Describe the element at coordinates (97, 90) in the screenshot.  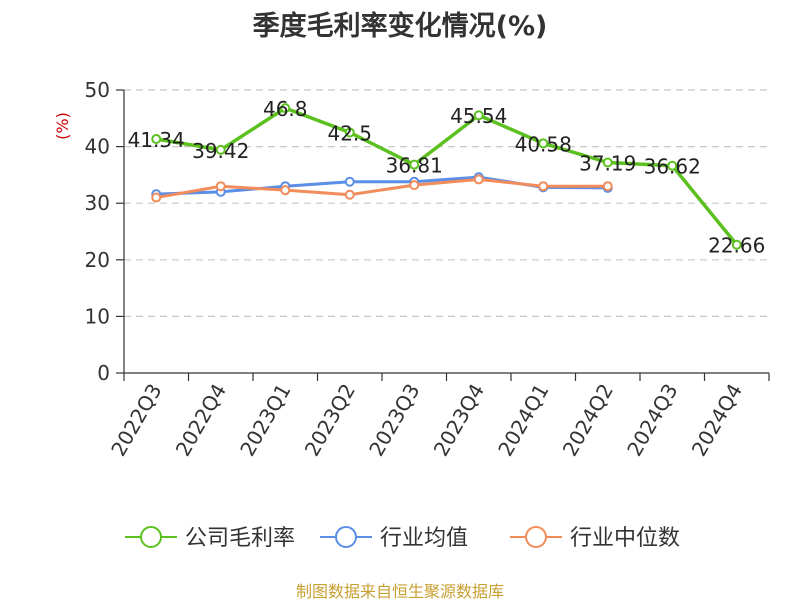
I see `y-tick-label: 50` at that location.